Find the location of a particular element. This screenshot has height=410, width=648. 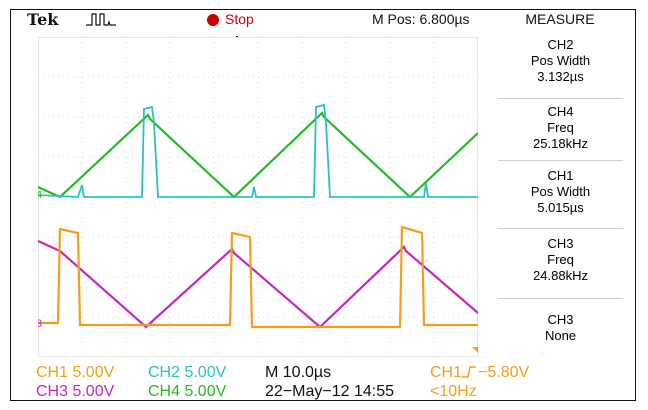

ch3-ground-marker: 3 is located at coordinates (40, 324).